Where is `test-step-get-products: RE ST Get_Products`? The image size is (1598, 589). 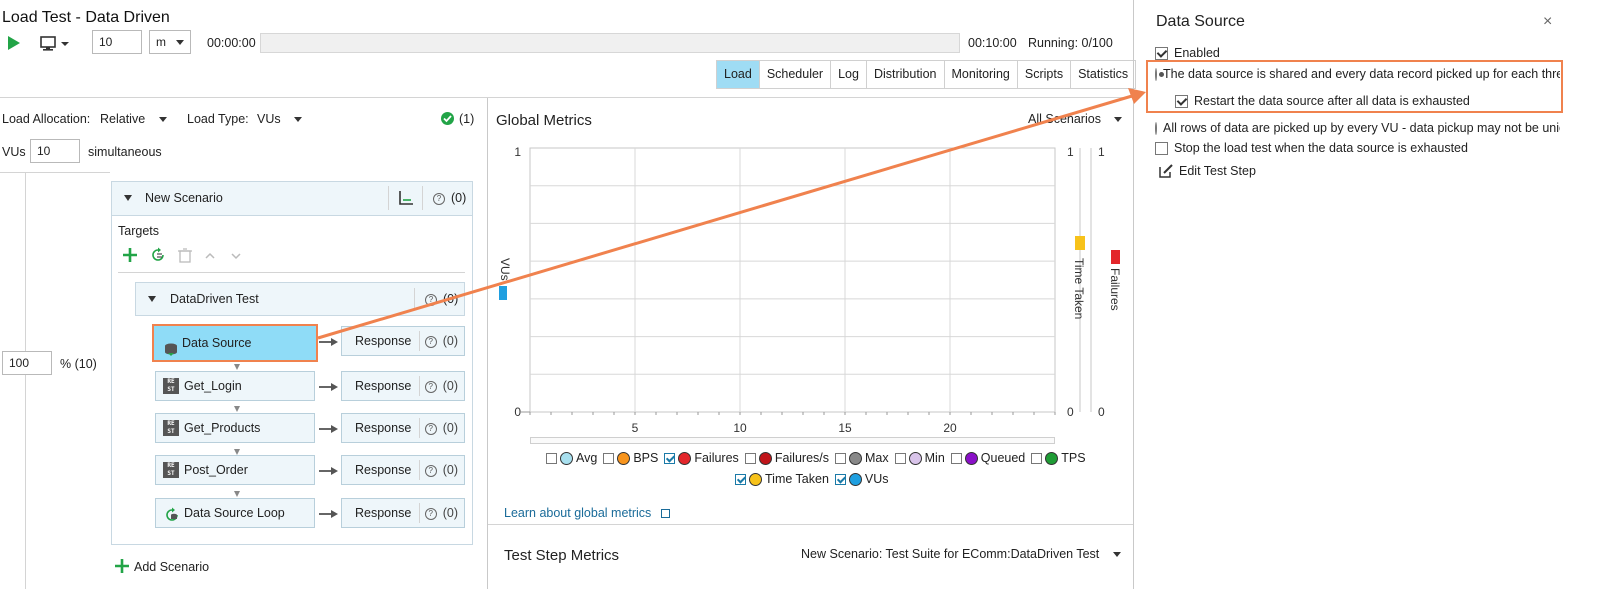
test-step-get-products: RE ST Get_Products is located at coordinates (235, 428).